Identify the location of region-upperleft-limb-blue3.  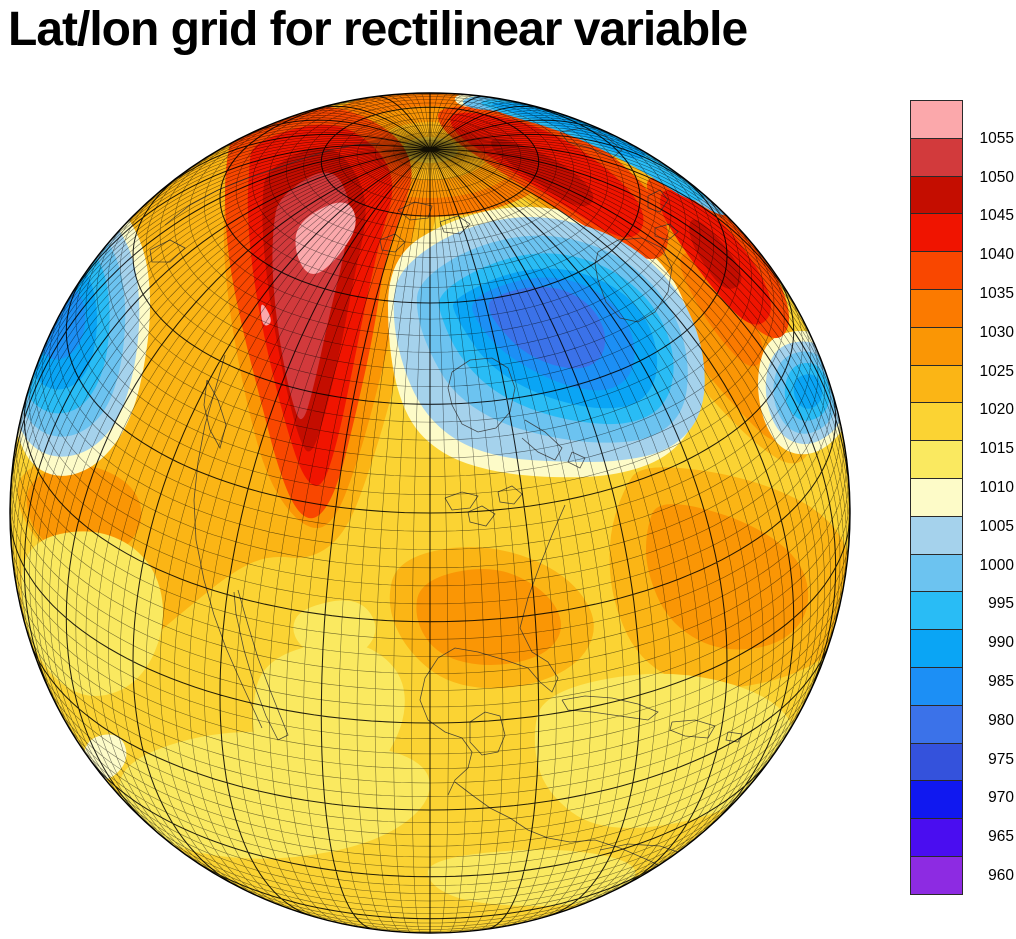
(155, 147).